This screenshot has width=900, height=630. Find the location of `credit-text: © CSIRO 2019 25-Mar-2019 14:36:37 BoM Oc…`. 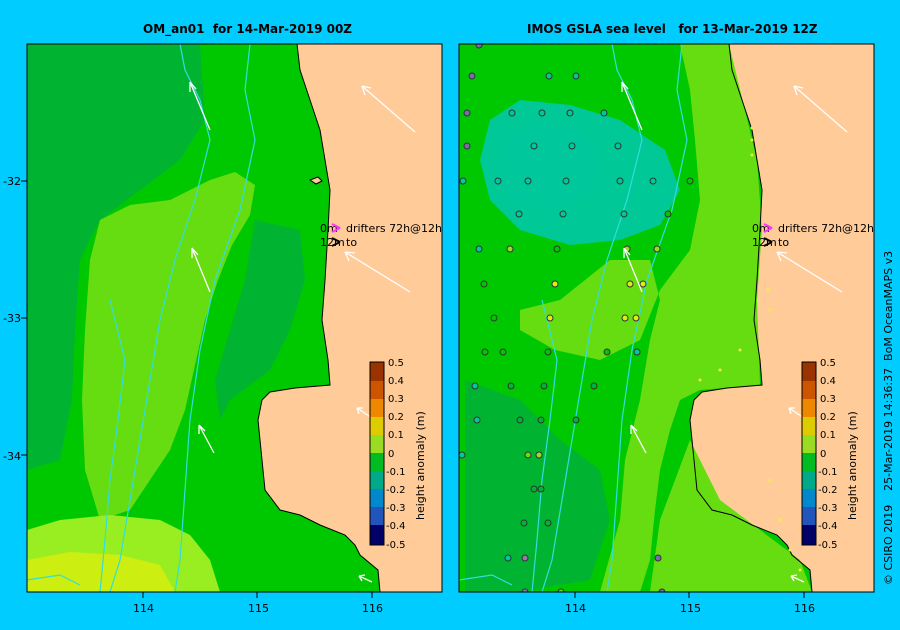

credit-text: © CSIRO 2019 25-Mar-2019 14:36:37 BoM Oc… is located at coordinates (888, 417).